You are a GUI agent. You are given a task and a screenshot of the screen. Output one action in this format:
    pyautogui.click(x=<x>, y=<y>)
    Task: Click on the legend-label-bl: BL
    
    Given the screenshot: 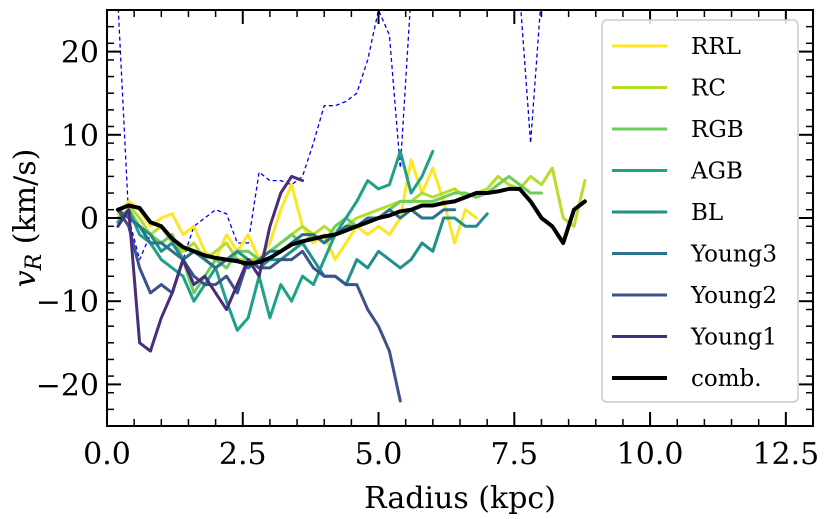 What is the action you would take?
    pyautogui.click(x=707, y=213)
    